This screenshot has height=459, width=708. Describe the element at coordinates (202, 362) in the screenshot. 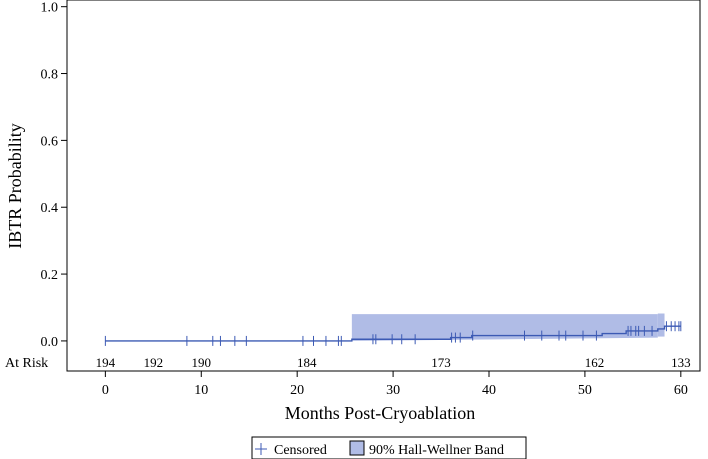

I see `at-risk-count: 190` at that location.